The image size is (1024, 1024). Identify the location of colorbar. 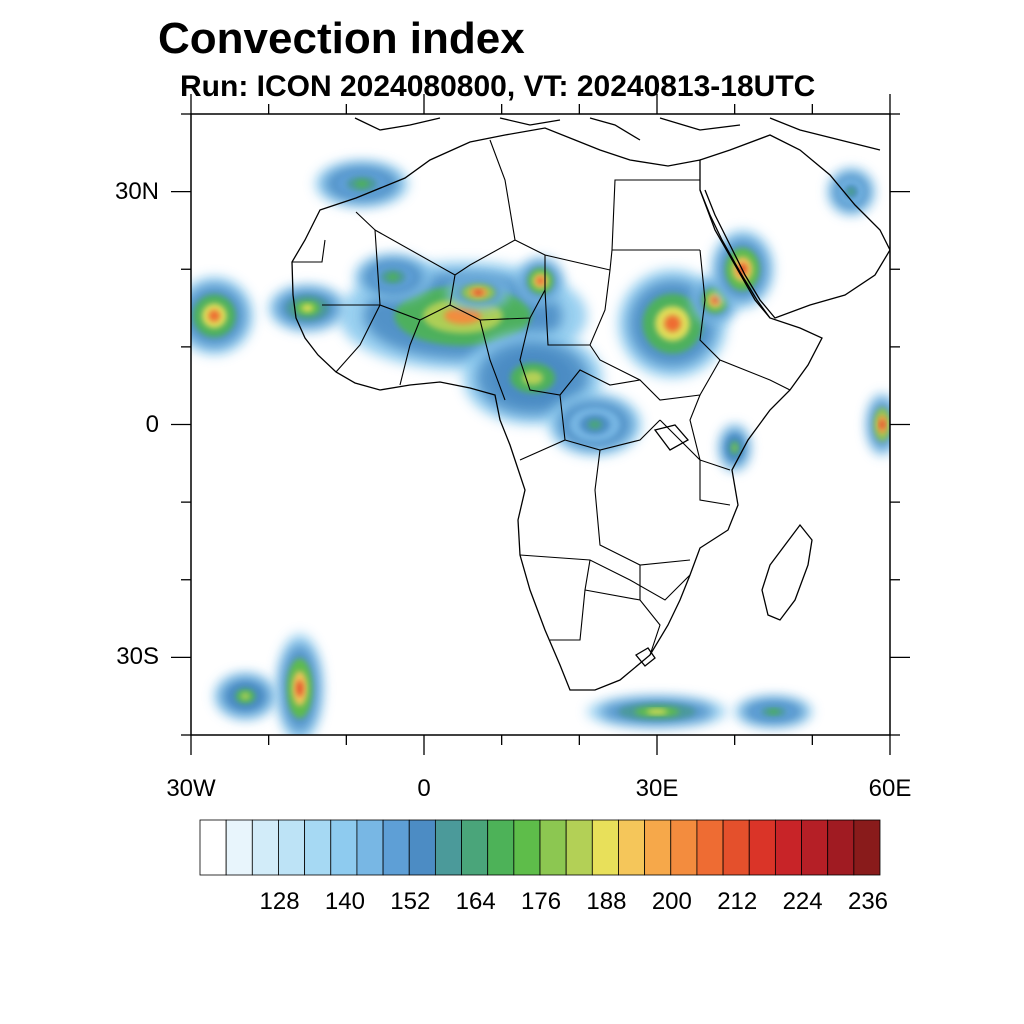
(540, 847).